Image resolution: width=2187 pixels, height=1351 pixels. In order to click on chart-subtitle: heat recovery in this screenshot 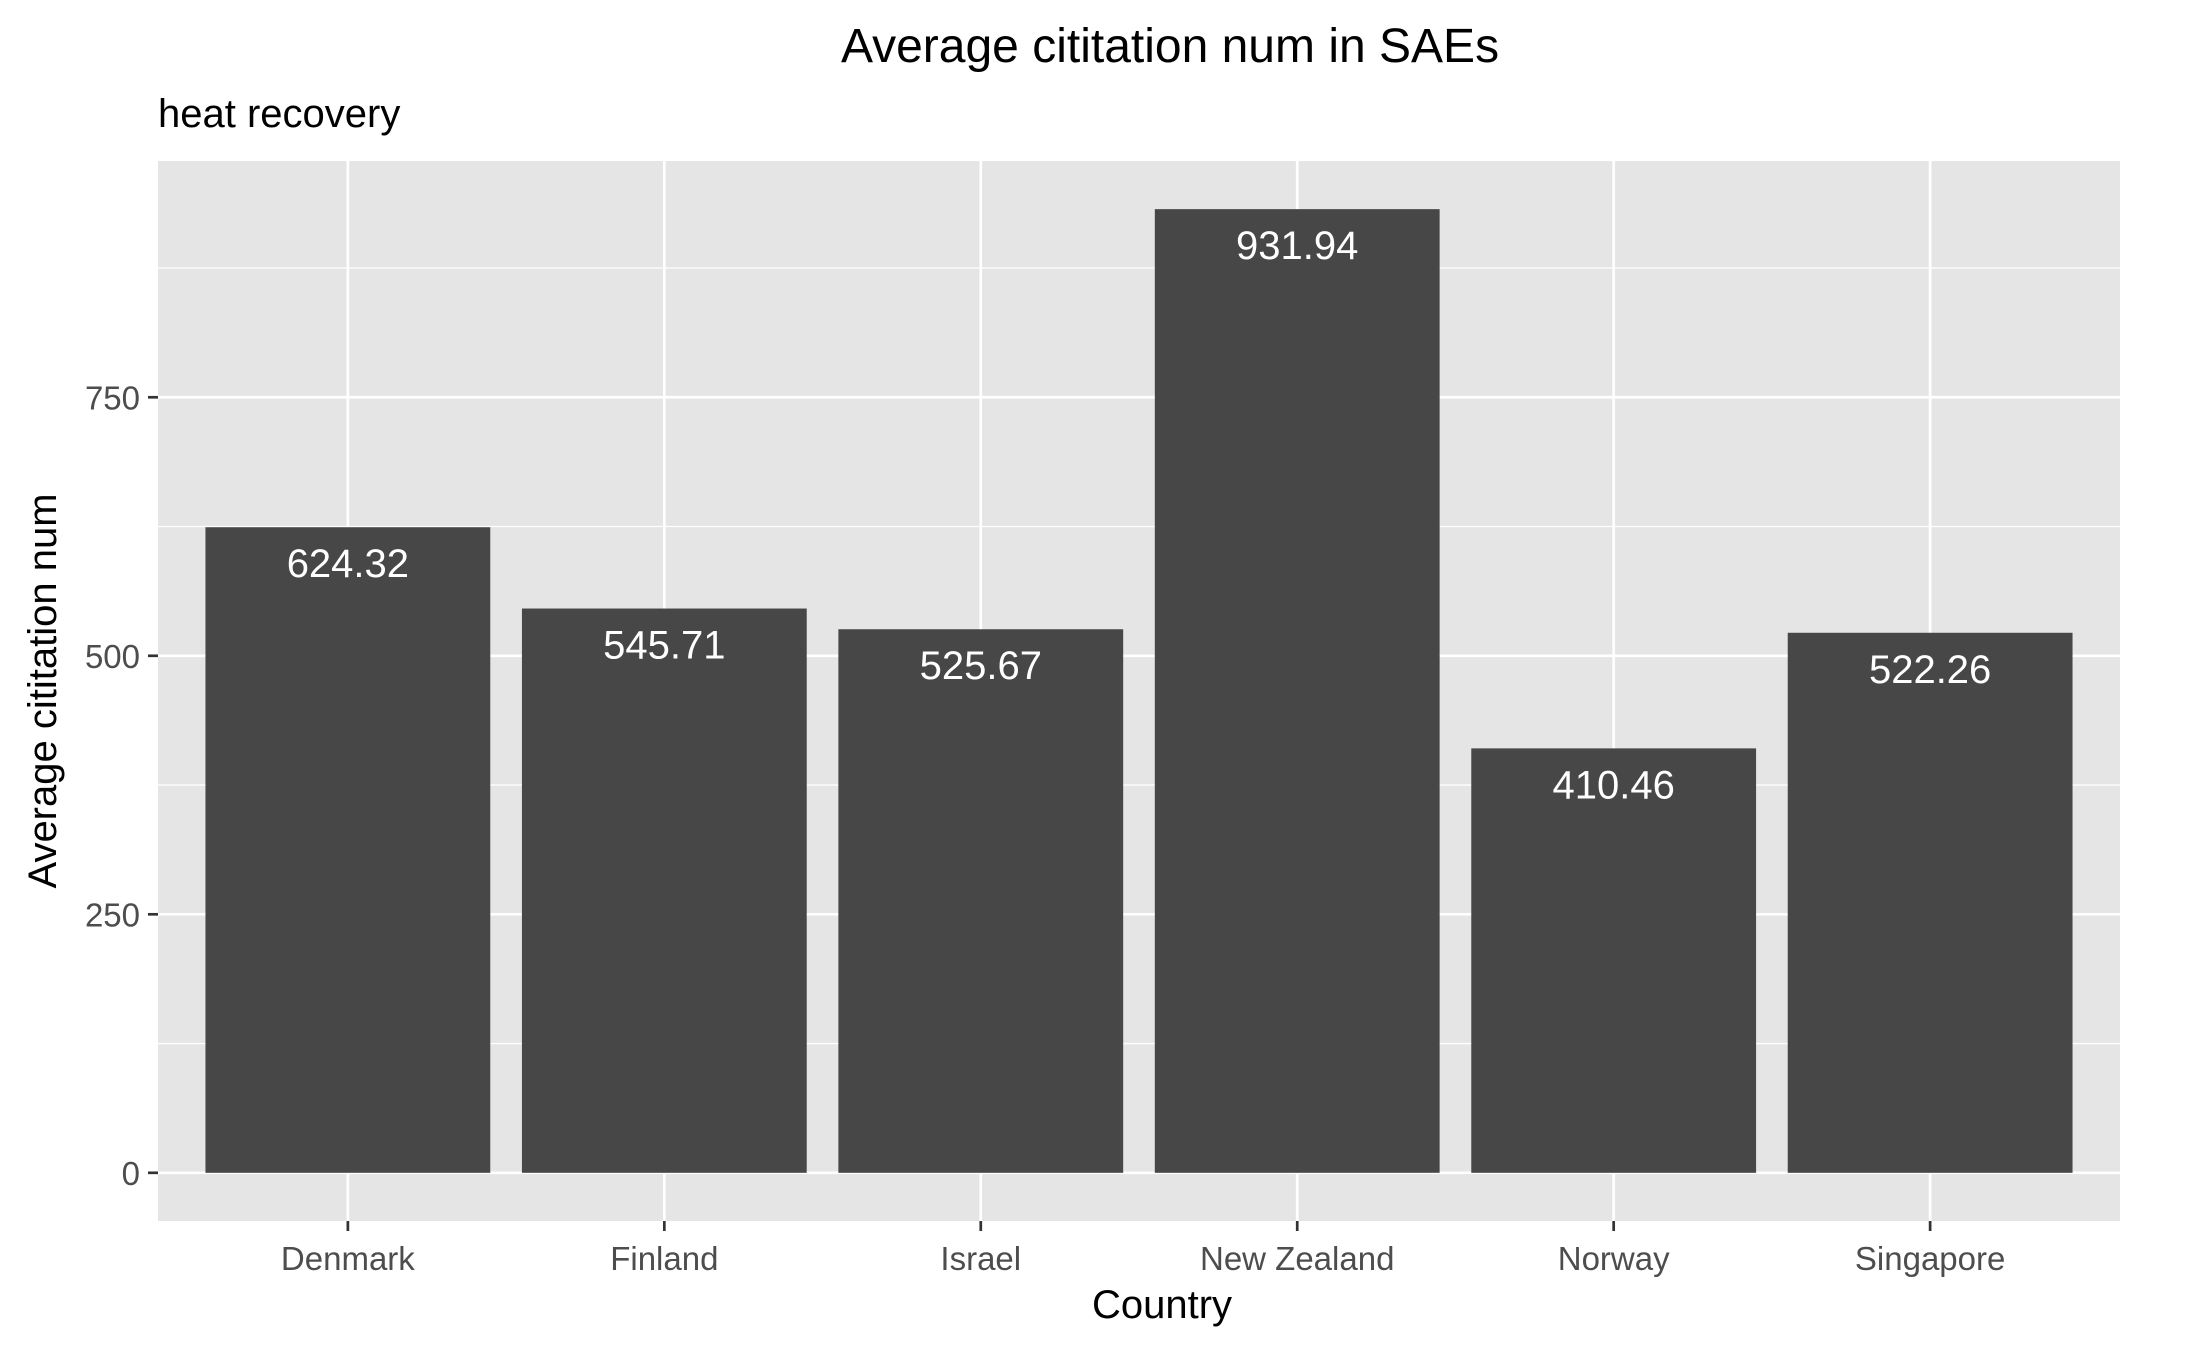, I will do `click(279, 114)`.